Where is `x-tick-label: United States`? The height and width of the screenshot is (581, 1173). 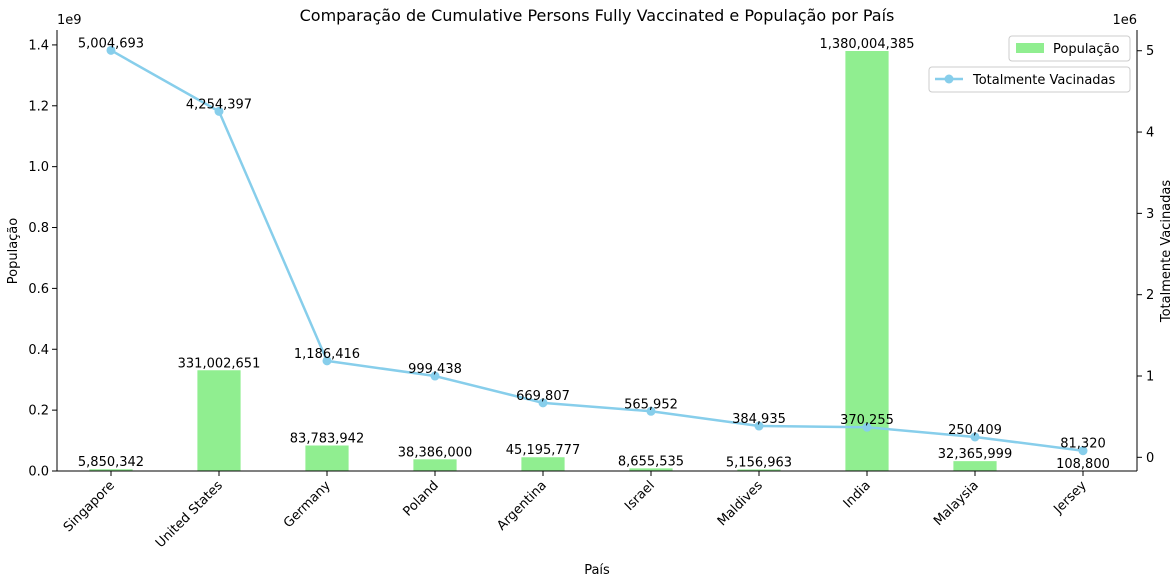 x-tick-label: United States is located at coordinates (189, 514).